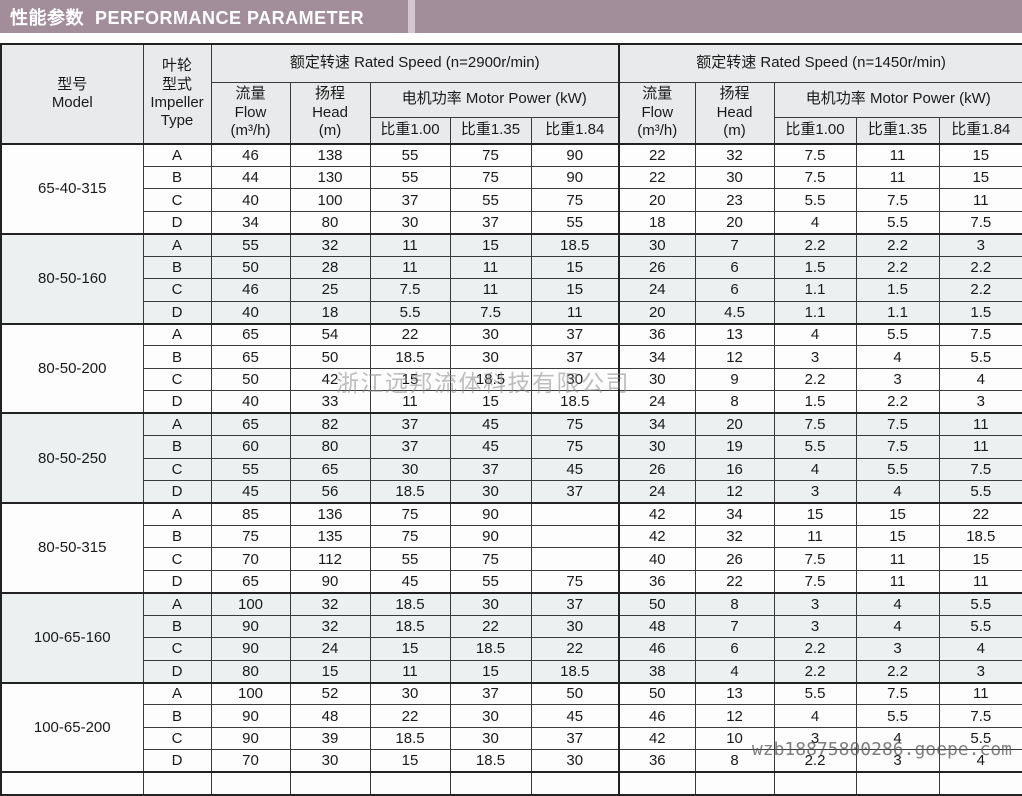 This screenshot has height=796, width=1022. What do you see at coordinates (511, 649) in the screenshot?
I see `table-row: C 90 24 15 18.5 22 46 6 2.2 3 4` at bounding box center [511, 649].